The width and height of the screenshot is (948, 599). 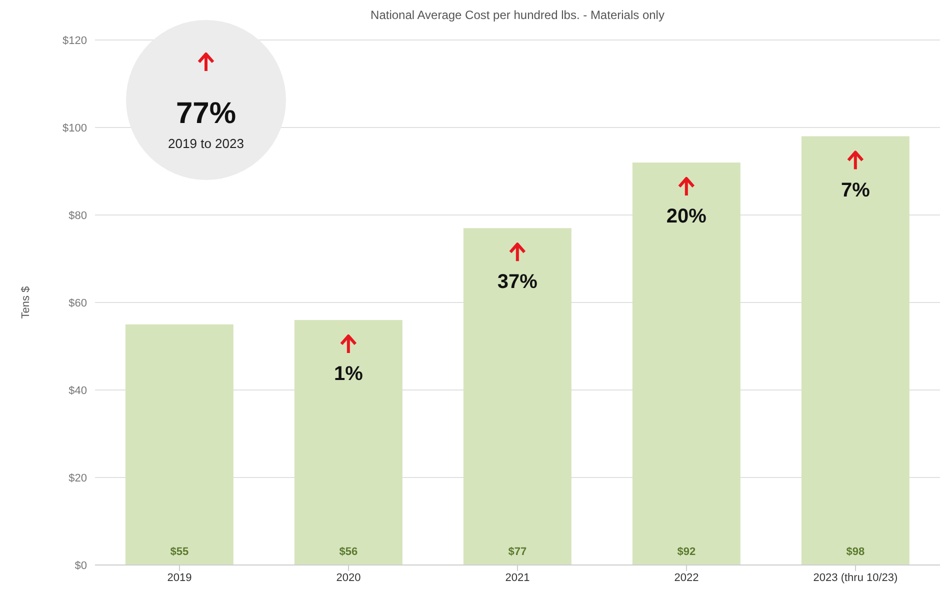 I want to click on annotation: 7%, so click(x=855, y=190).